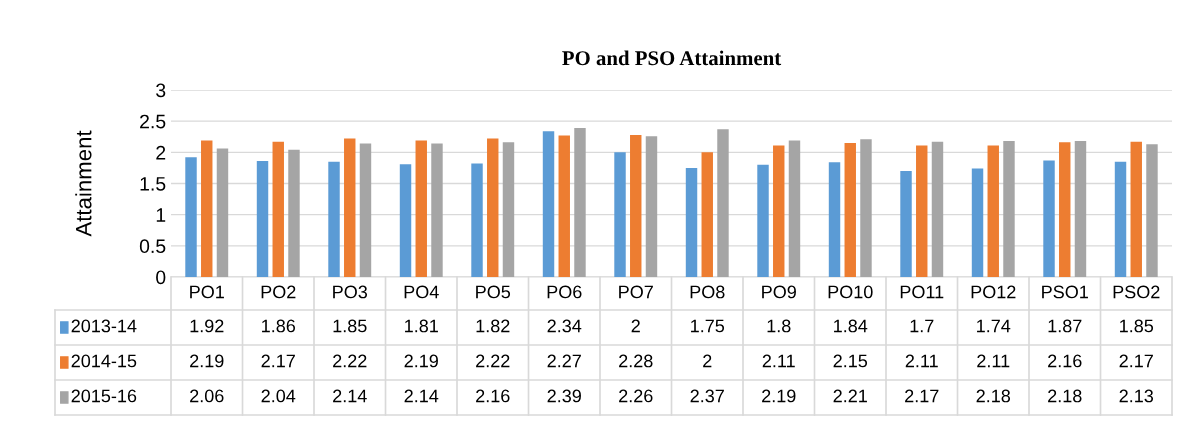 The image size is (1194, 448). I want to click on data-label: 2.13, so click(1136, 396).